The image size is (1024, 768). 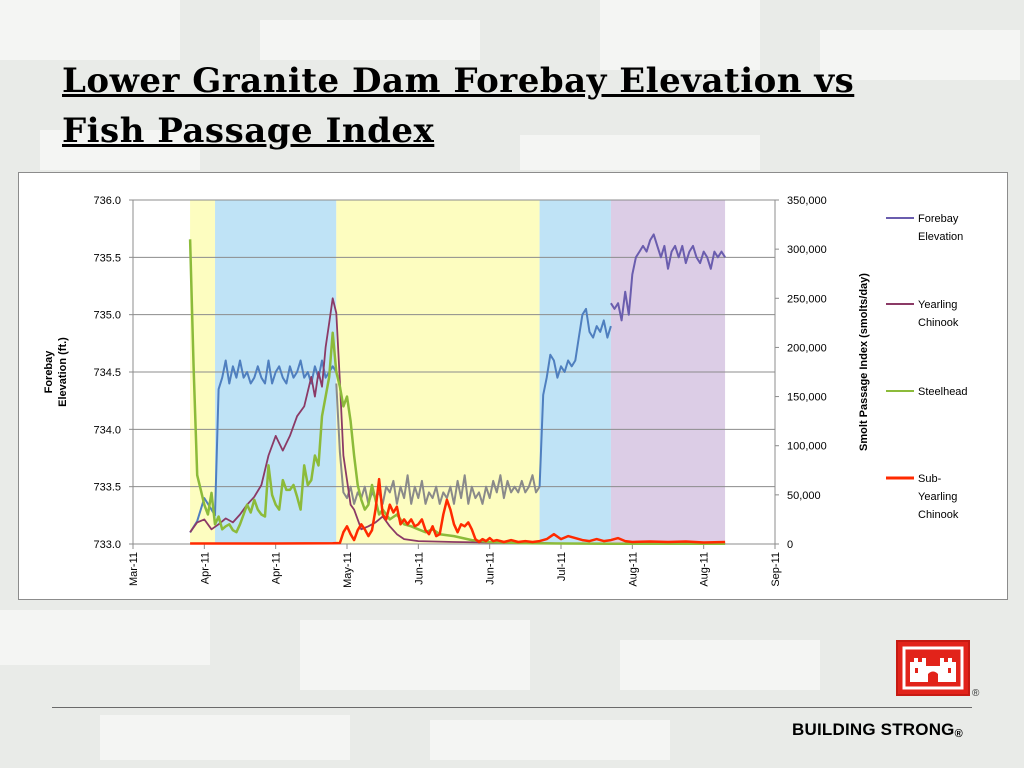 What do you see at coordinates (348, 570) in the screenshot?
I see `x-tick-label: May-11` at bounding box center [348, 570].